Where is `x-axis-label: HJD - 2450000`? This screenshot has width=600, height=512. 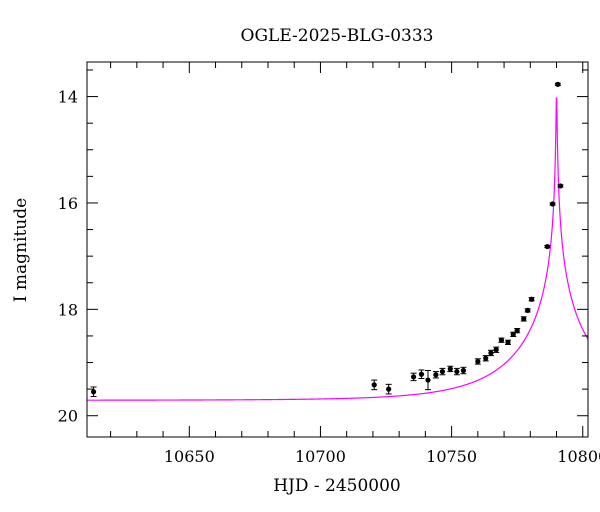
x-axis-label: HJD - 2450000 is located at coordinates (337, 486).